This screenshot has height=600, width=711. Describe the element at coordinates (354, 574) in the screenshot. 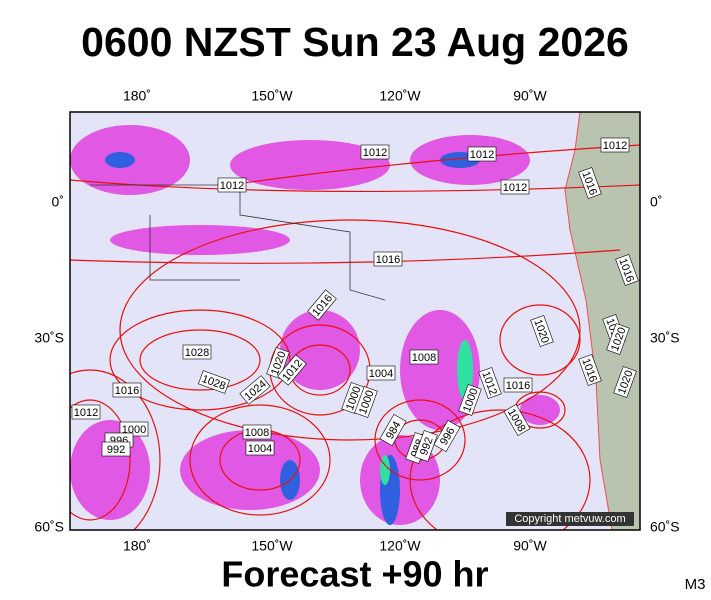

I see `footer: Forecast +90 hr` at that location.